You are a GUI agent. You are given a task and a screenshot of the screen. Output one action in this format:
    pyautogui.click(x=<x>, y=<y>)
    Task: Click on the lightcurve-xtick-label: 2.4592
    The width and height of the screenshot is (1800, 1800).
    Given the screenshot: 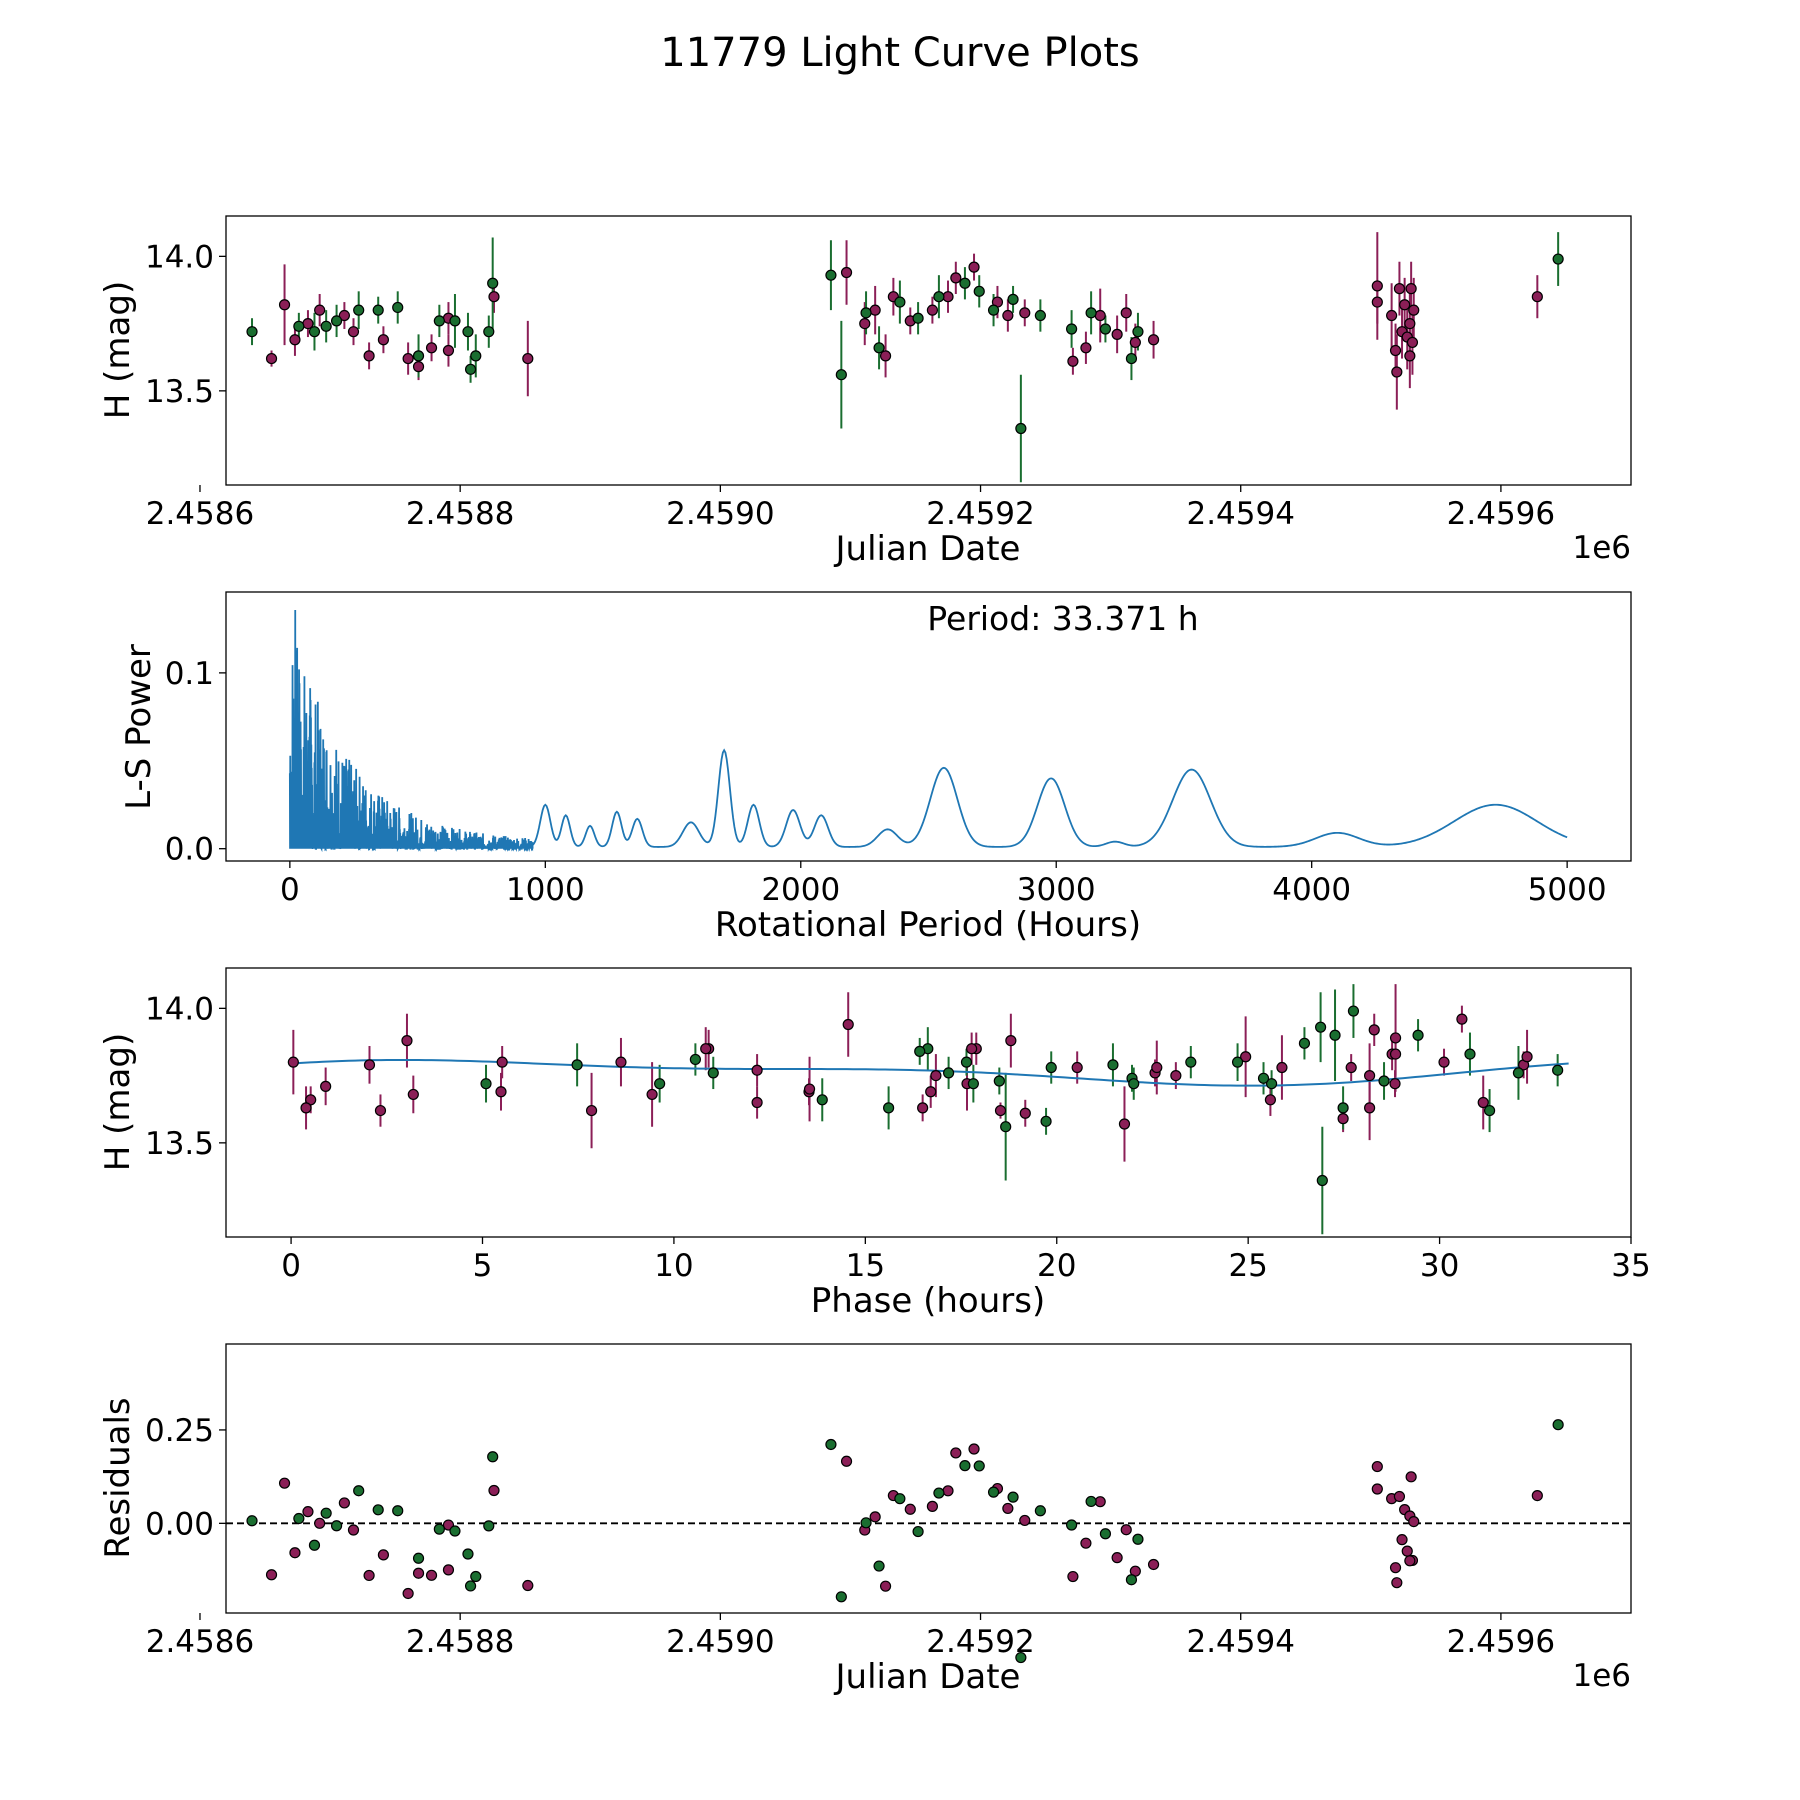 What is the action you would take?
    pyautogui.click(x=980, y=514)
    